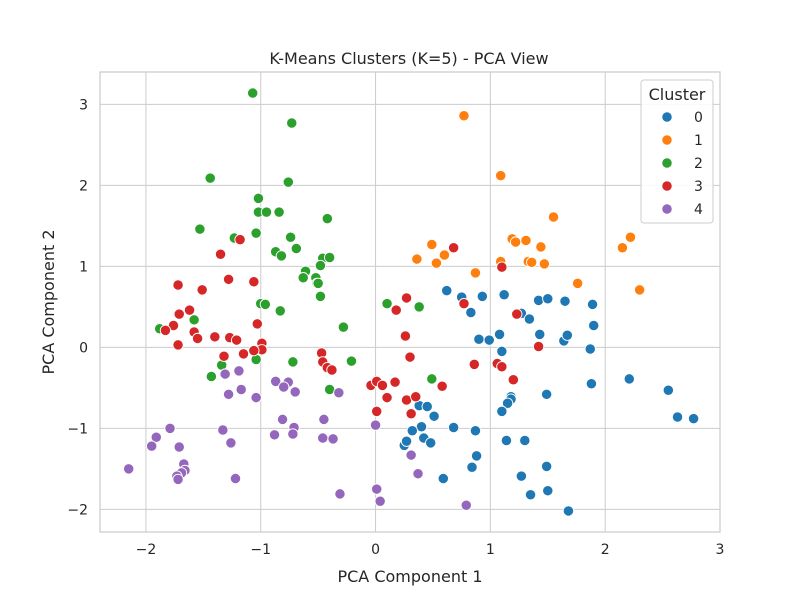  I want to click on legend-items: 0 1 2 3 4, so click(682, 164).